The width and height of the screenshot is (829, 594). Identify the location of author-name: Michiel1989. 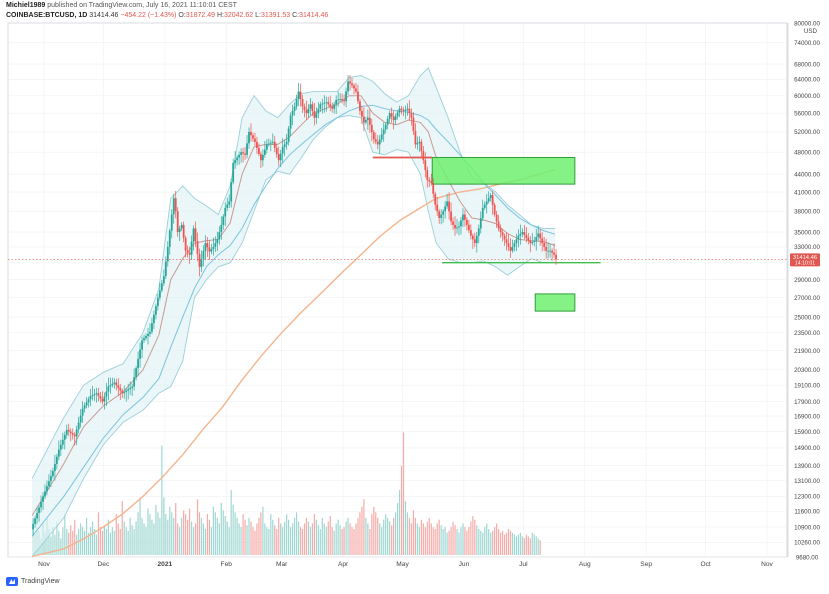
(26, 5).